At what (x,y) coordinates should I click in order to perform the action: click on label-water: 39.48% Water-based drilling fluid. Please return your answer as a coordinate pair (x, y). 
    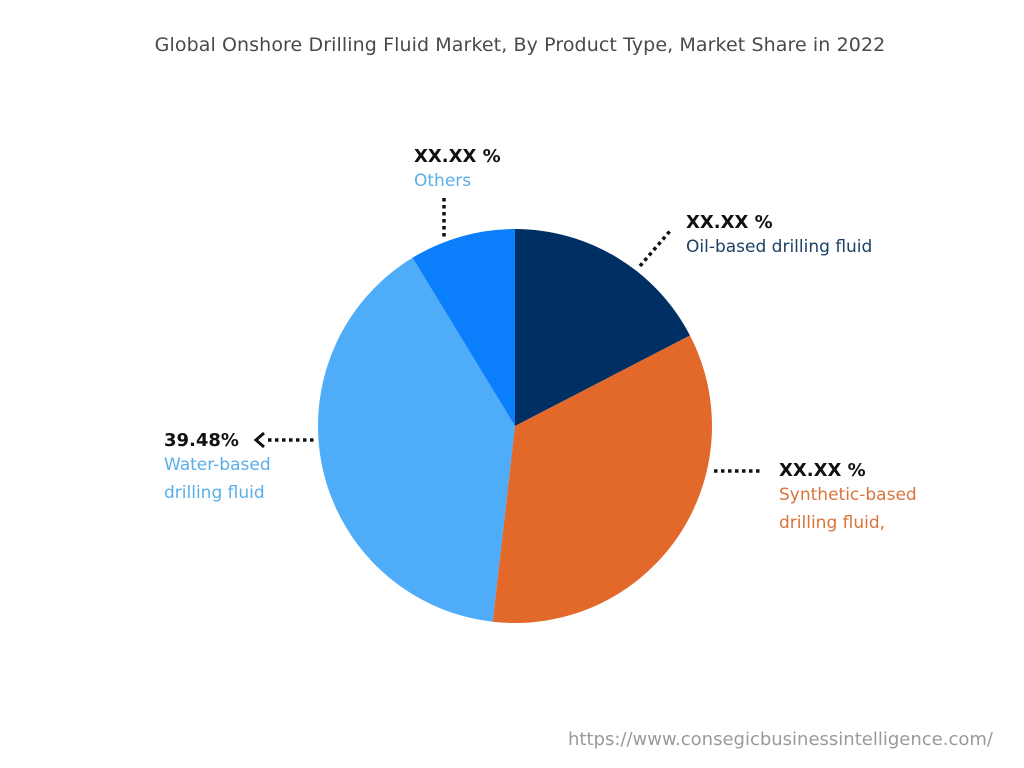
    Looking at the image, I should click on (217, 468).